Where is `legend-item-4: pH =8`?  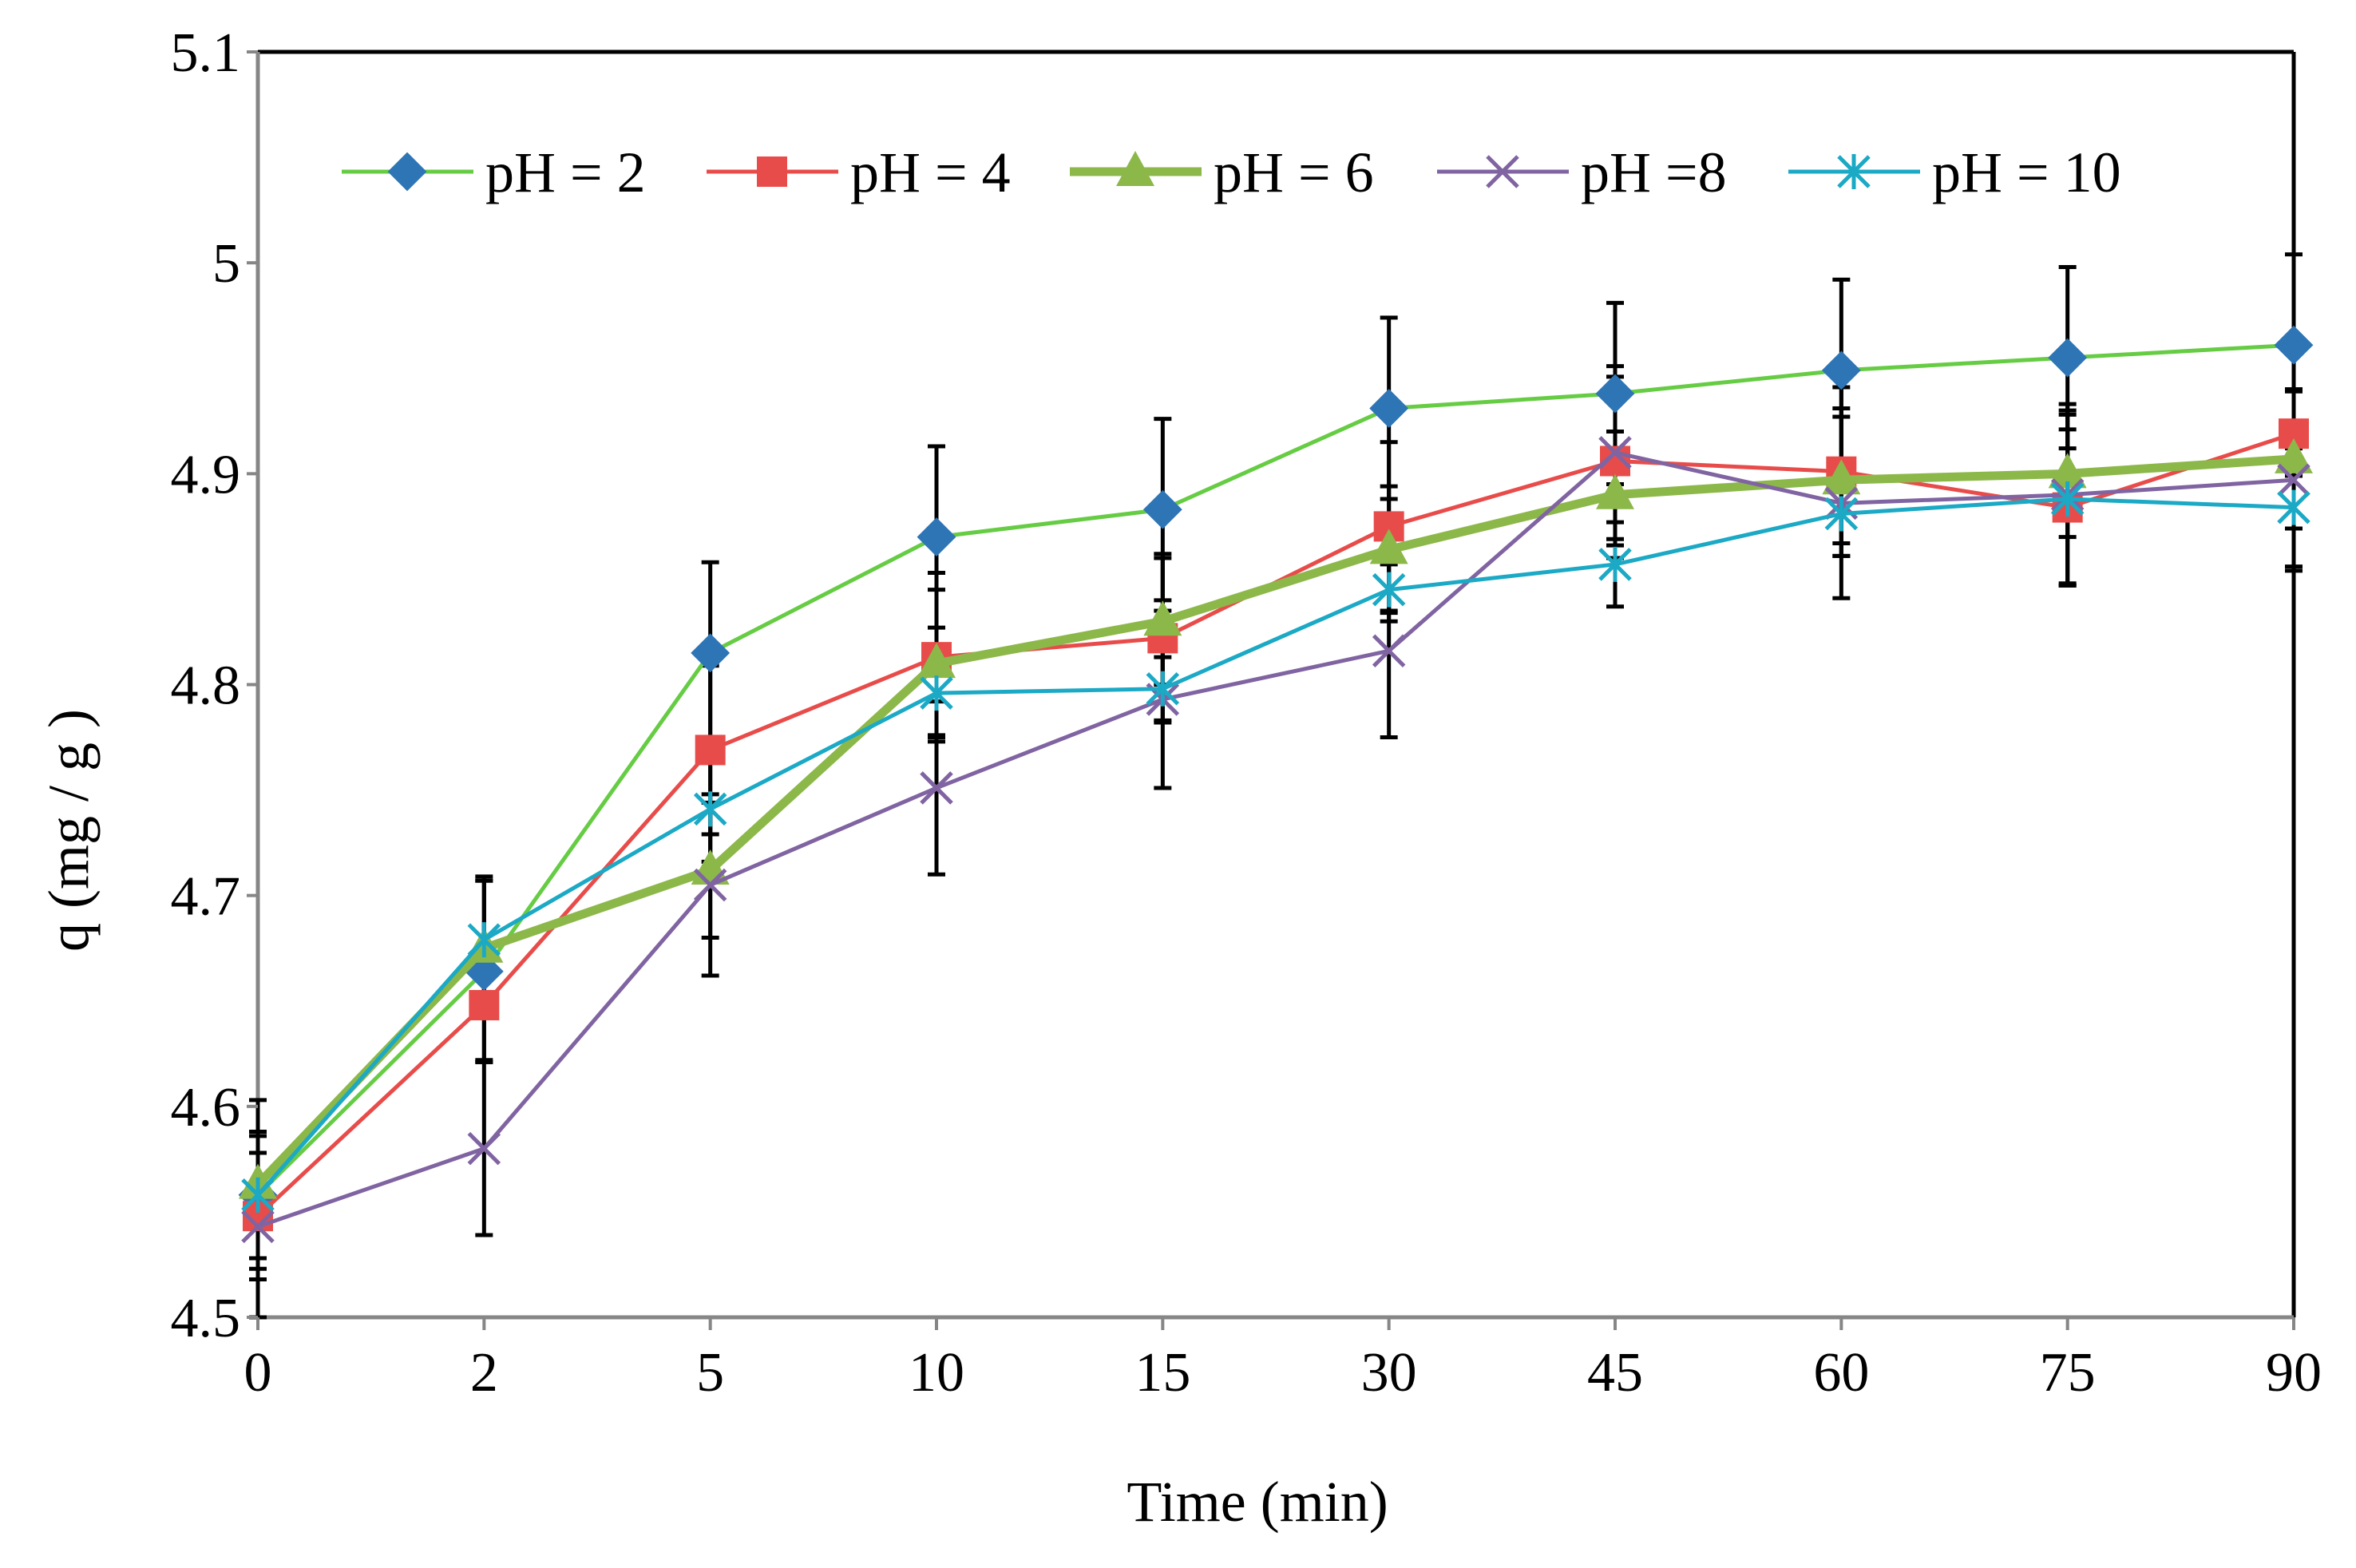 legend-item-4: pH =8 is located at coordinates (1582, 173).